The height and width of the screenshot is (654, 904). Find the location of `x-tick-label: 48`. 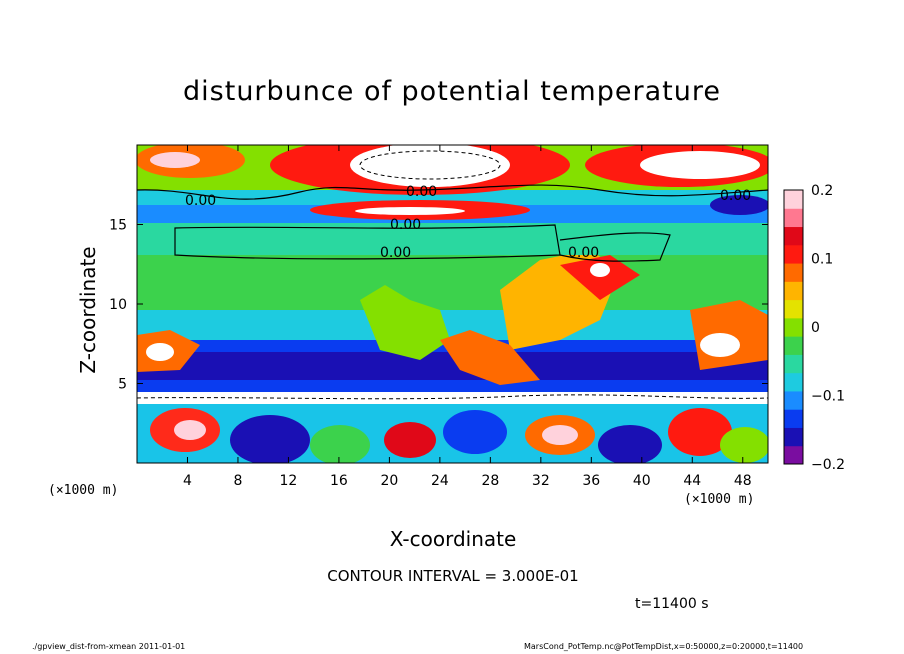

x-tick-label: 48 is located at coordinates (743, 481).